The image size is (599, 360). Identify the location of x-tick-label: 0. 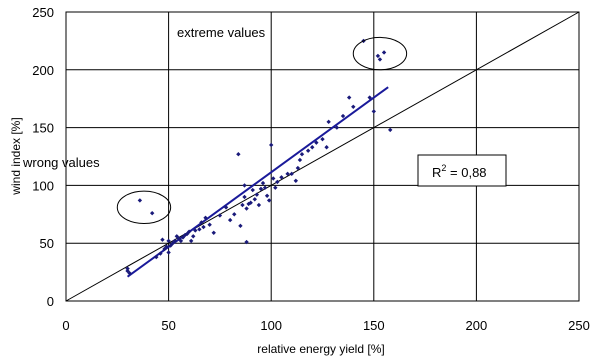
(65, 325).